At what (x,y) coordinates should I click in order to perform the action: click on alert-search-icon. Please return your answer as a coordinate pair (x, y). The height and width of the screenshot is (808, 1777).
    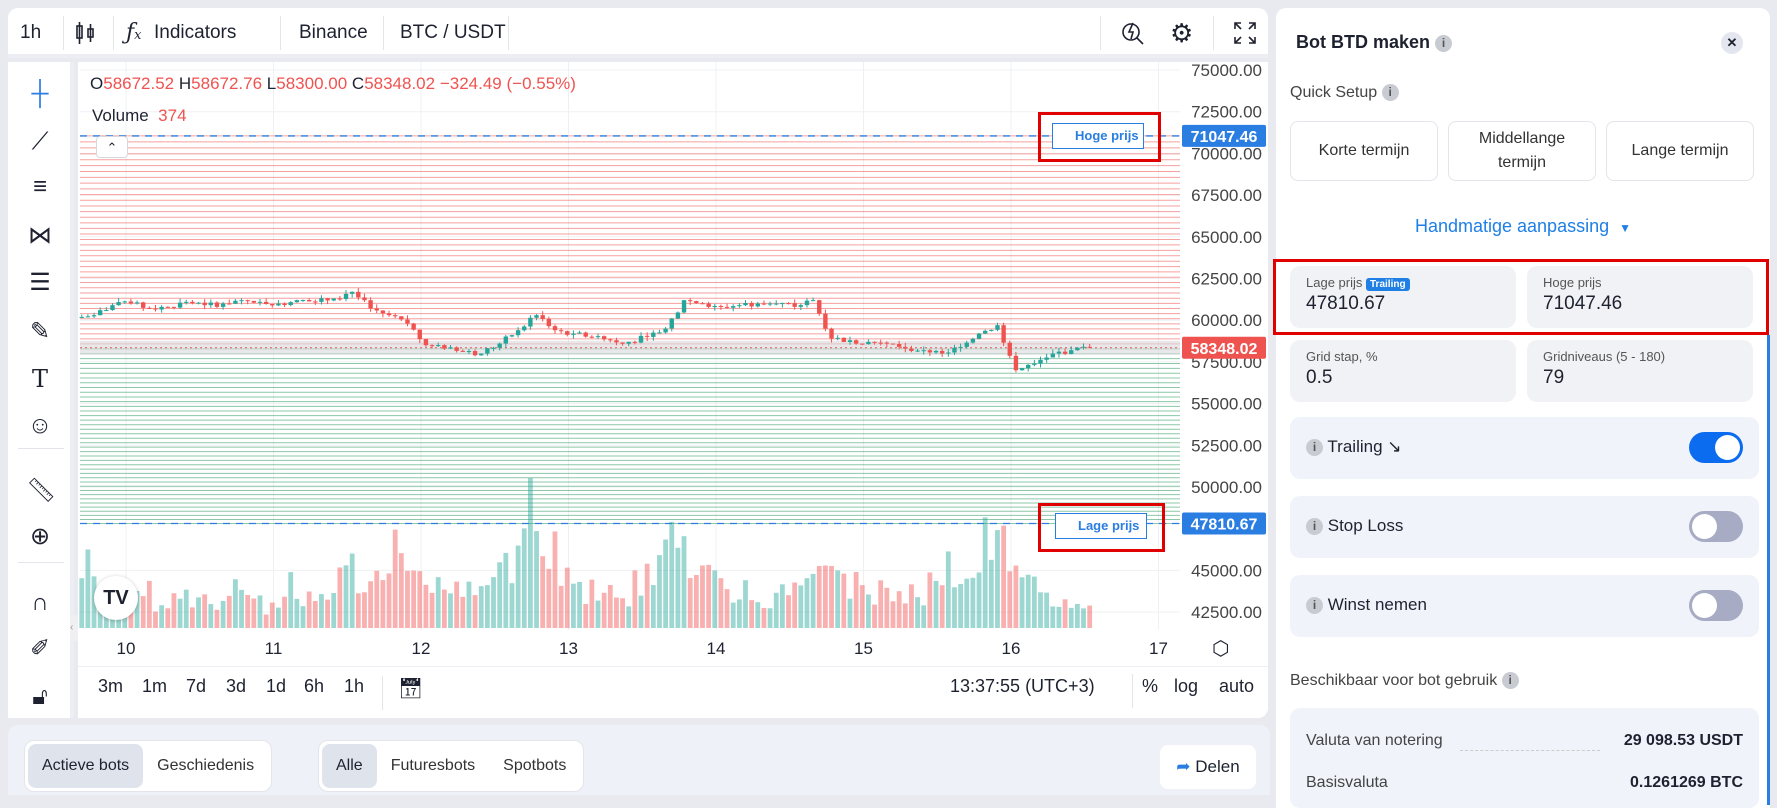
    Looking at the image, I should click on (1133, 33).